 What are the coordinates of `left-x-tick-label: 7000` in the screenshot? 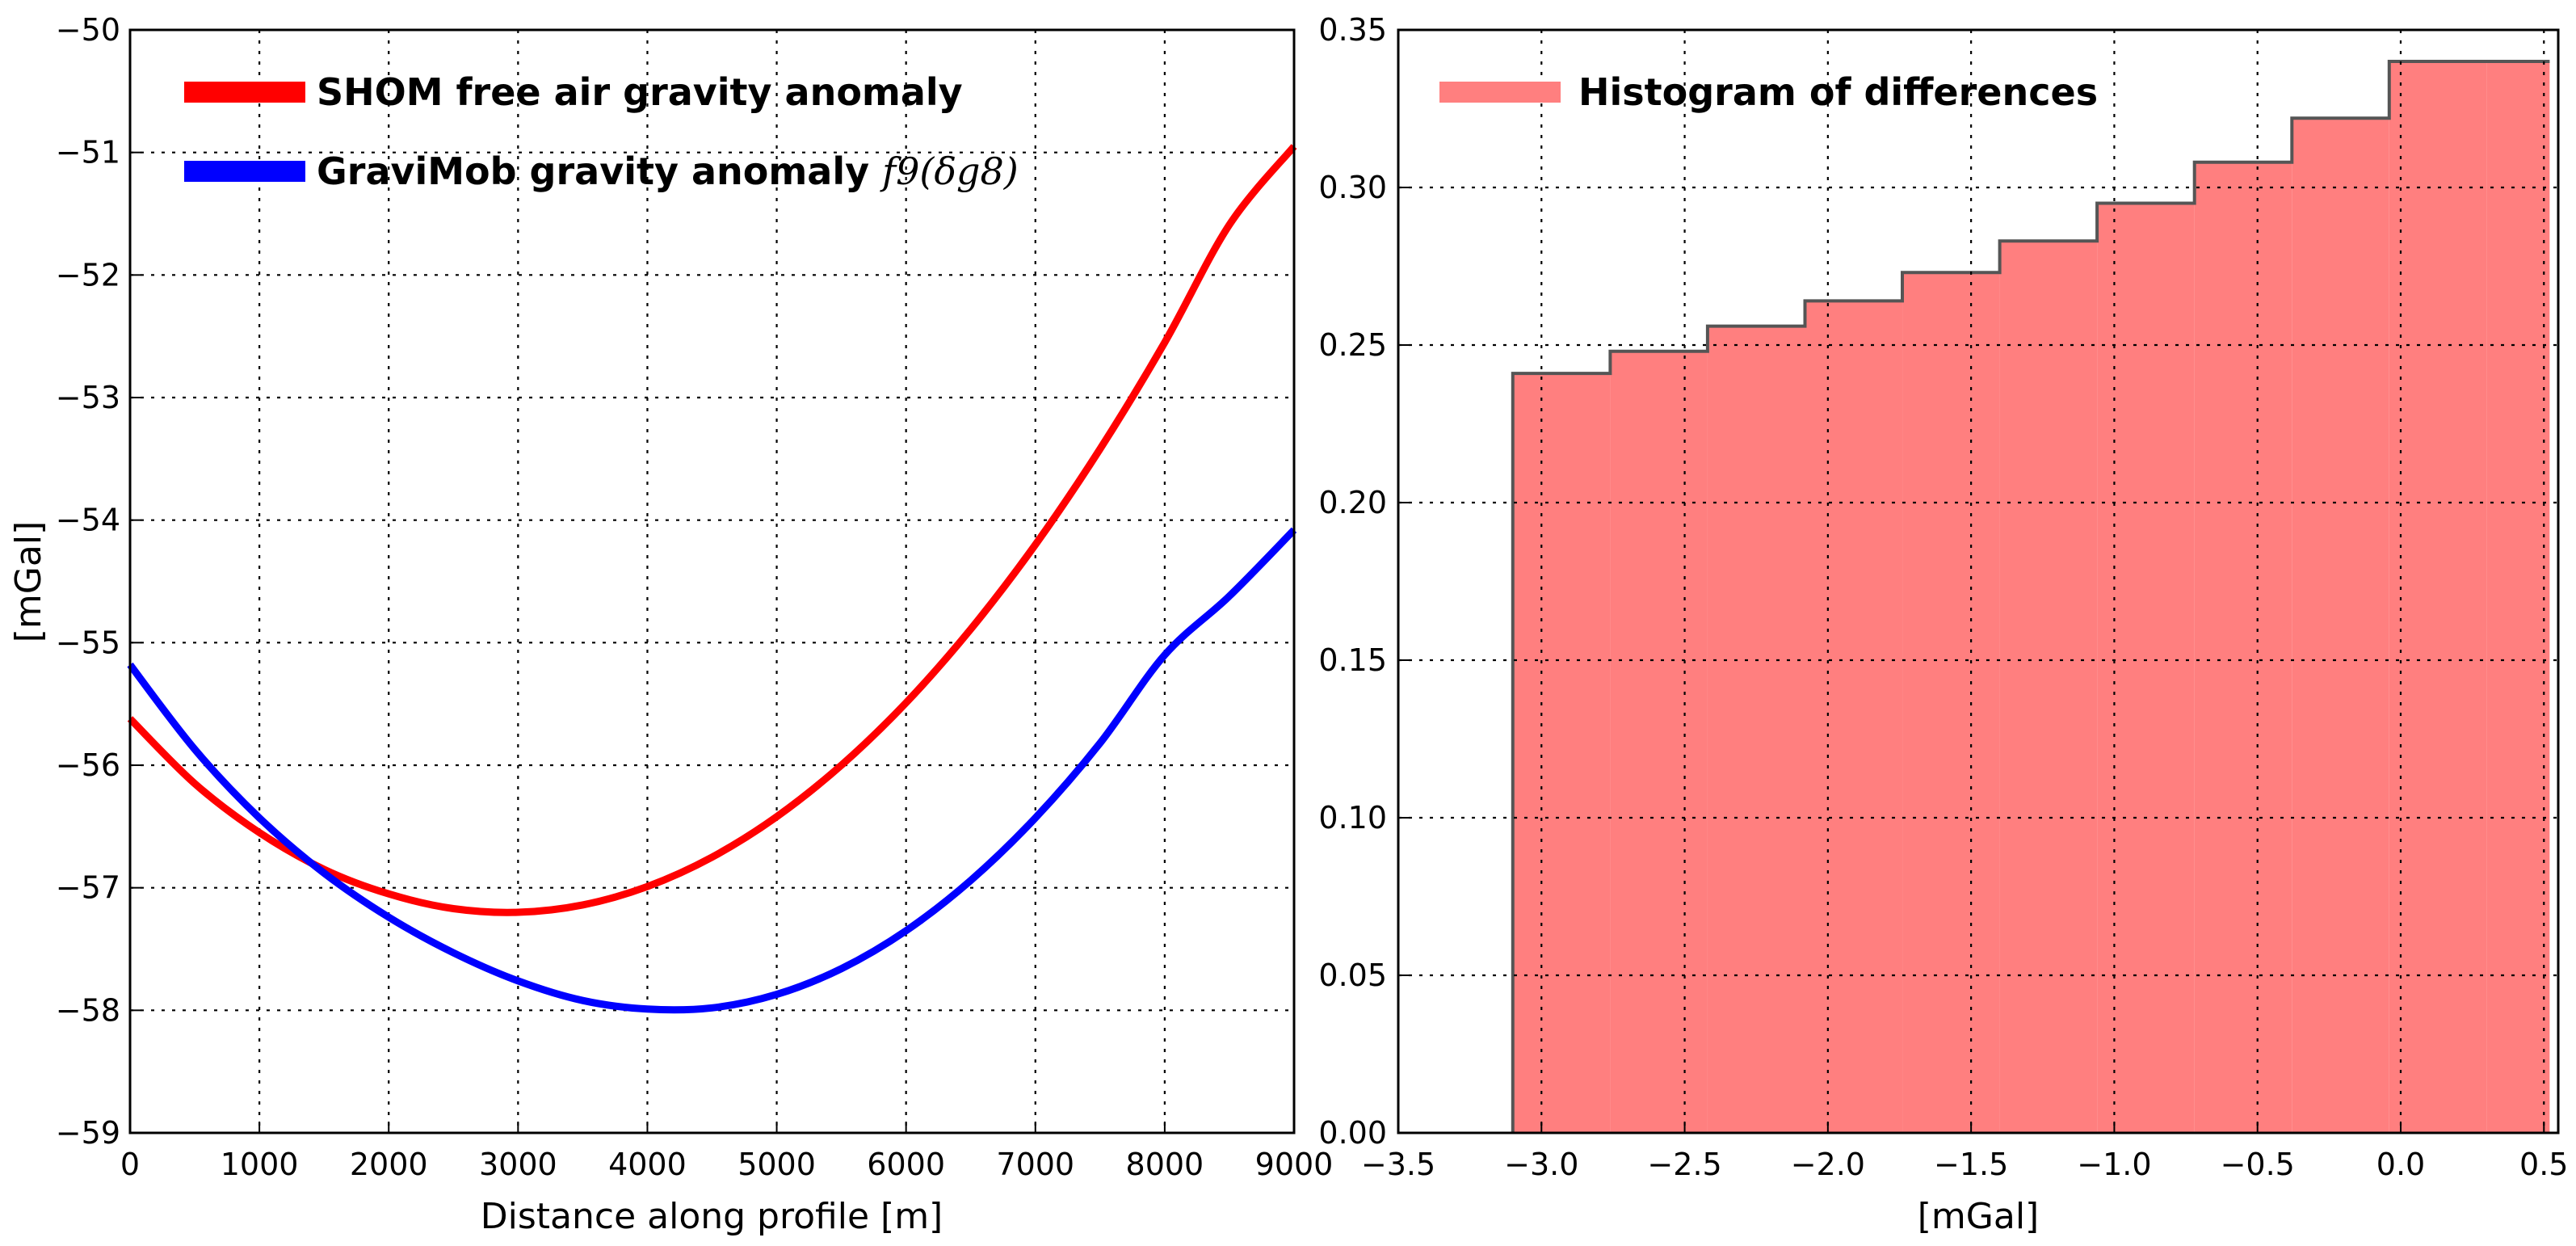 It's located at (1035, 1164).